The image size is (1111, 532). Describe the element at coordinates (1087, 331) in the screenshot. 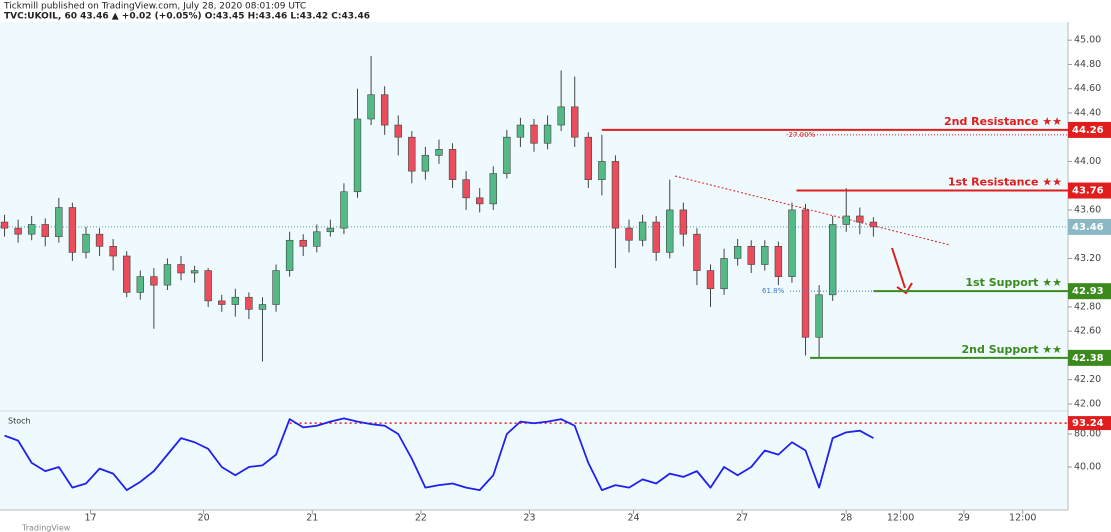

I see `y-tick-label: 42.60` at that location.